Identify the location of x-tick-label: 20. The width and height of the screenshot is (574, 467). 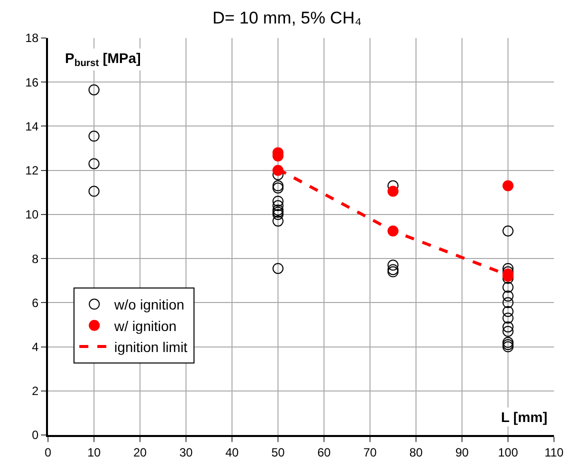
(140, 452).